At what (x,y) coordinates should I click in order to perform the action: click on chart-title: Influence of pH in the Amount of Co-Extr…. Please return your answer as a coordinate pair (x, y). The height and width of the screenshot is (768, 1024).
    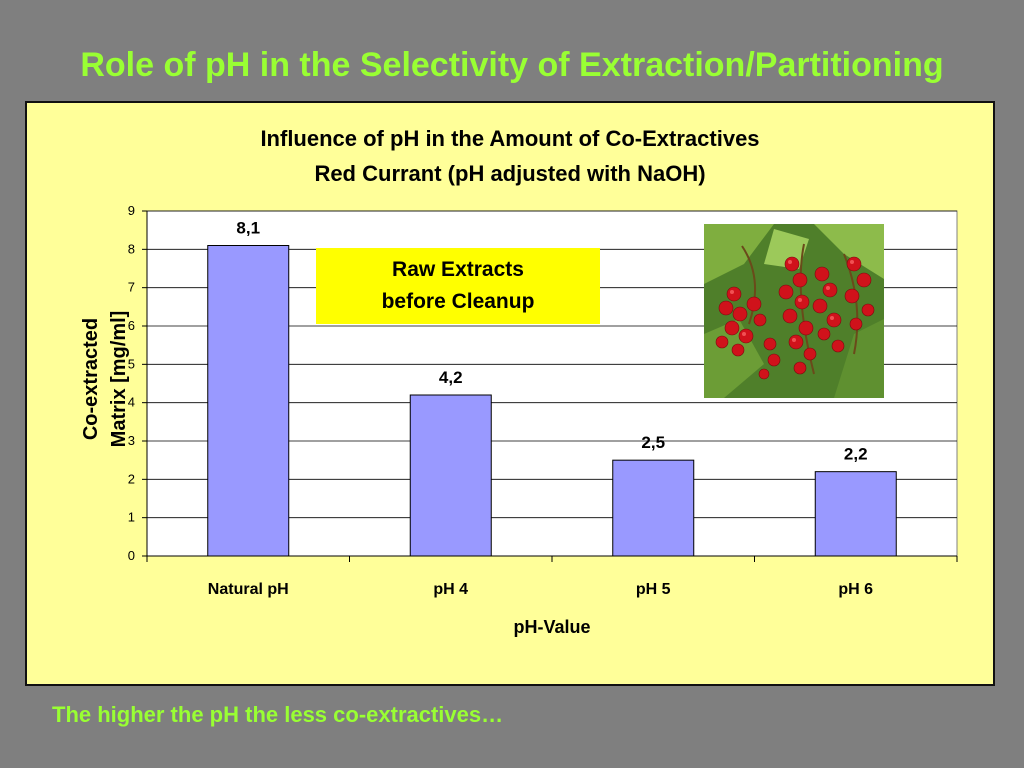
    Looking at the image, I should click on (510, 138).